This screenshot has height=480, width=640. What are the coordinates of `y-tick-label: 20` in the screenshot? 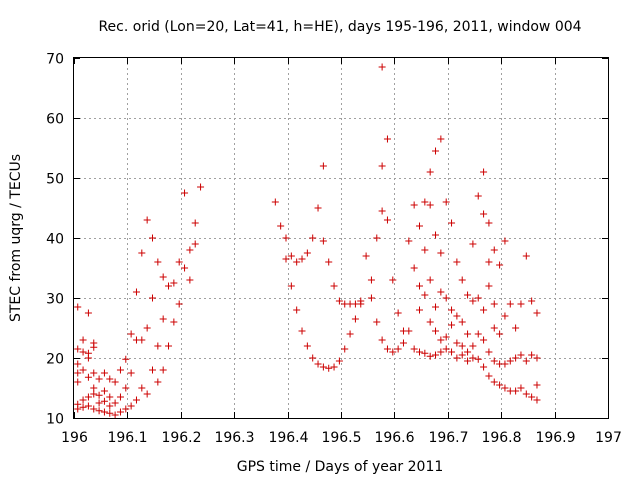 It's located at (55, 360).